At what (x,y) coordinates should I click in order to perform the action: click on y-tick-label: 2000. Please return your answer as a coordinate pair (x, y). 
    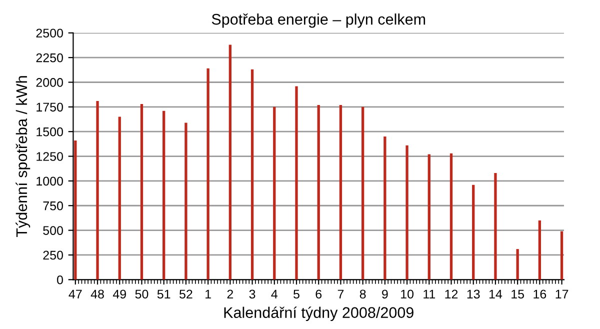
    Looking at the image, I should click on (49, 82).